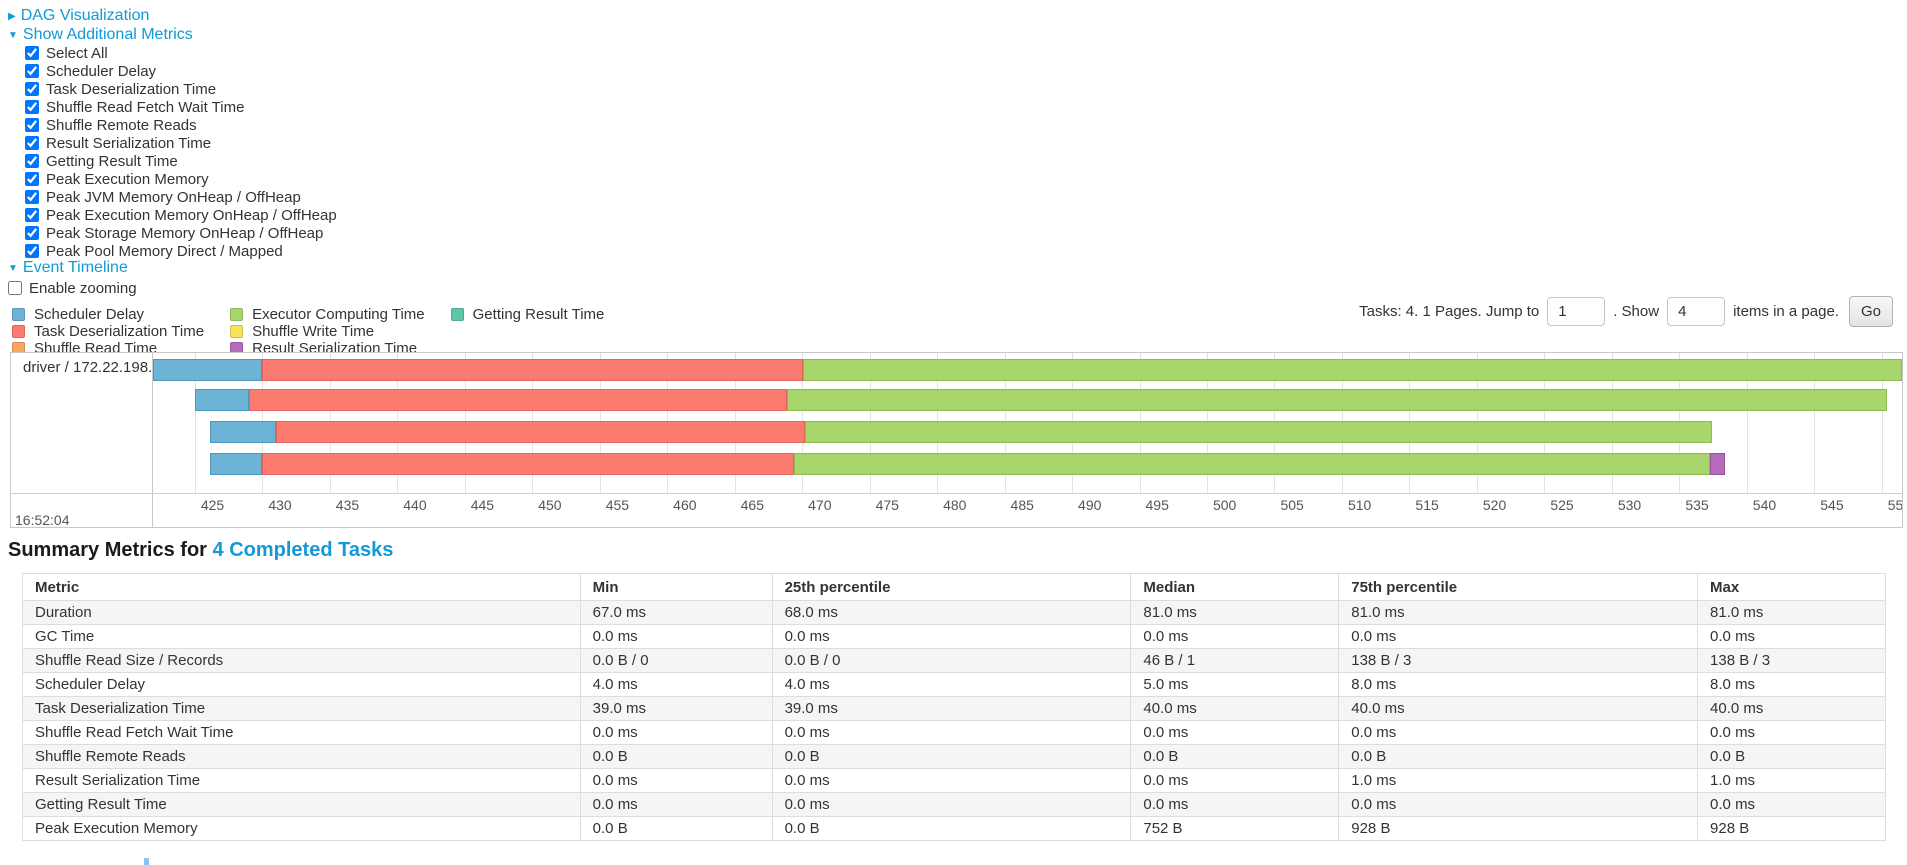 The height and width of the screenshot is (865, 1907). What do you see at coordinates (1235, 587) in the screenshot?
I see `table-header-cell: Median` at bounding box center [1235, 587].